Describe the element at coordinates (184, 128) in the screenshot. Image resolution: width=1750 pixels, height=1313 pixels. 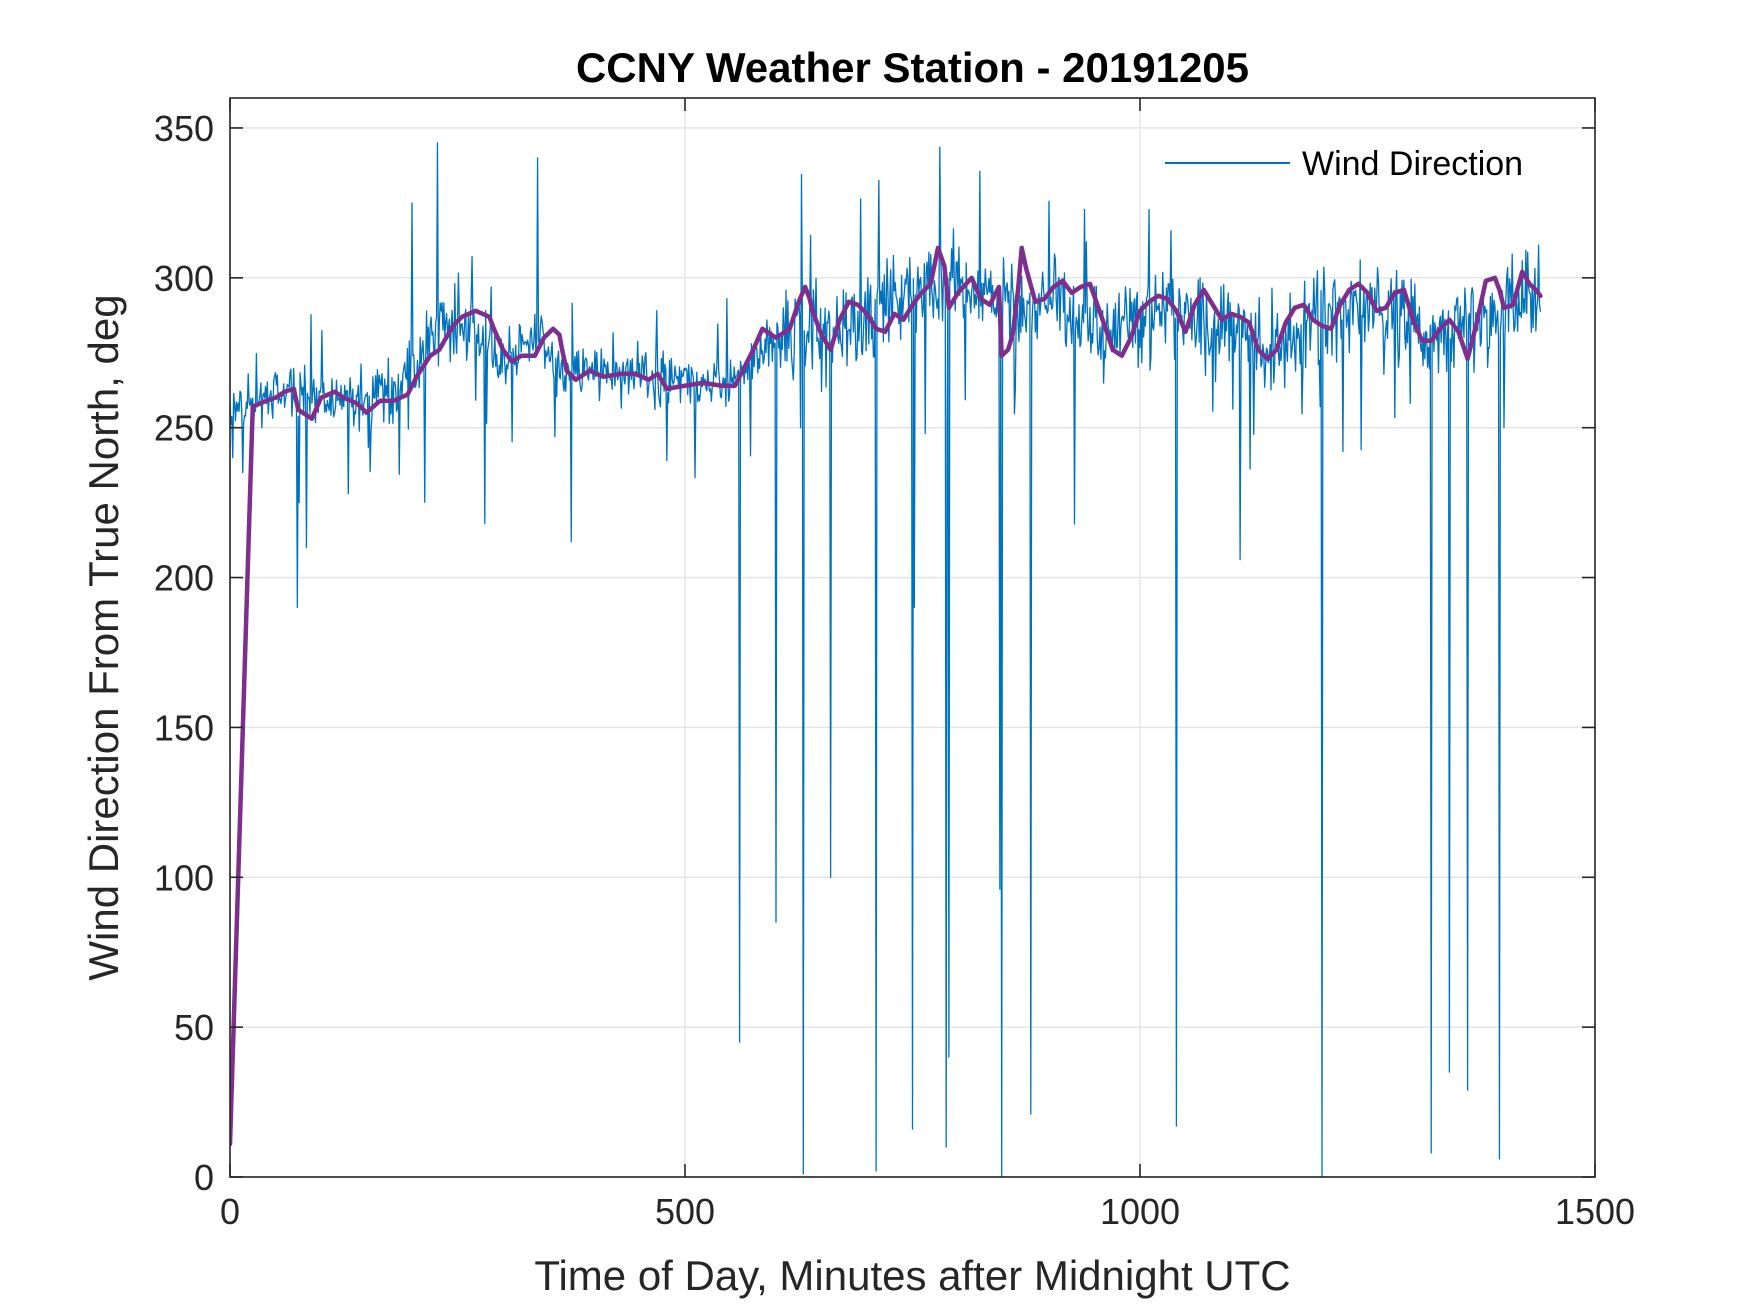
I see `y-tick-label: 350` at that location.